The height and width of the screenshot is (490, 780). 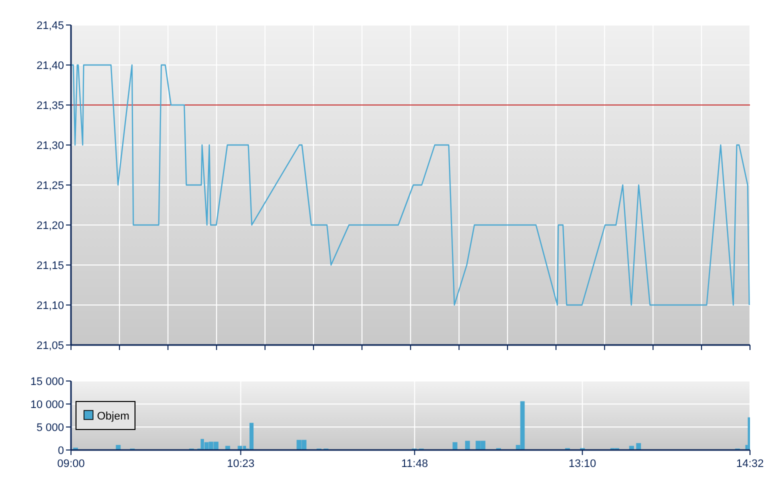 I want to click on y-tick-label: 10 000, so click(x=47, y=404).